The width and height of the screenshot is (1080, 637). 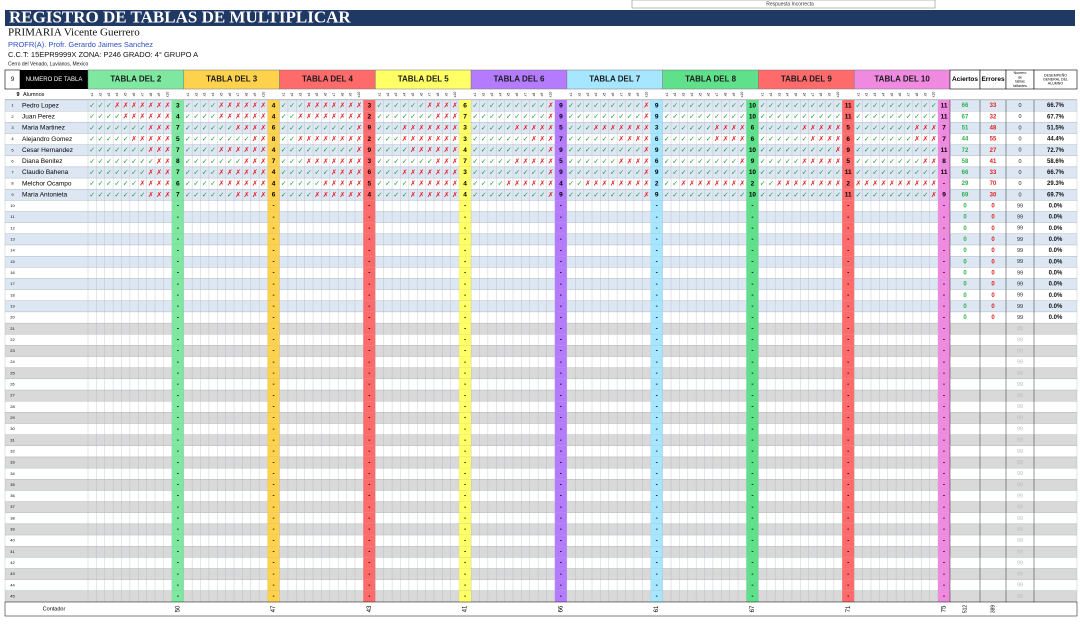 What do you see at coordinates (512, 195) in the screenshot?
I see `answer-marks: ✓ ✓ ✓ ✓ ✓ ✓ ✓ ✓ ✓ ✗` at bounding box center [512, 195].